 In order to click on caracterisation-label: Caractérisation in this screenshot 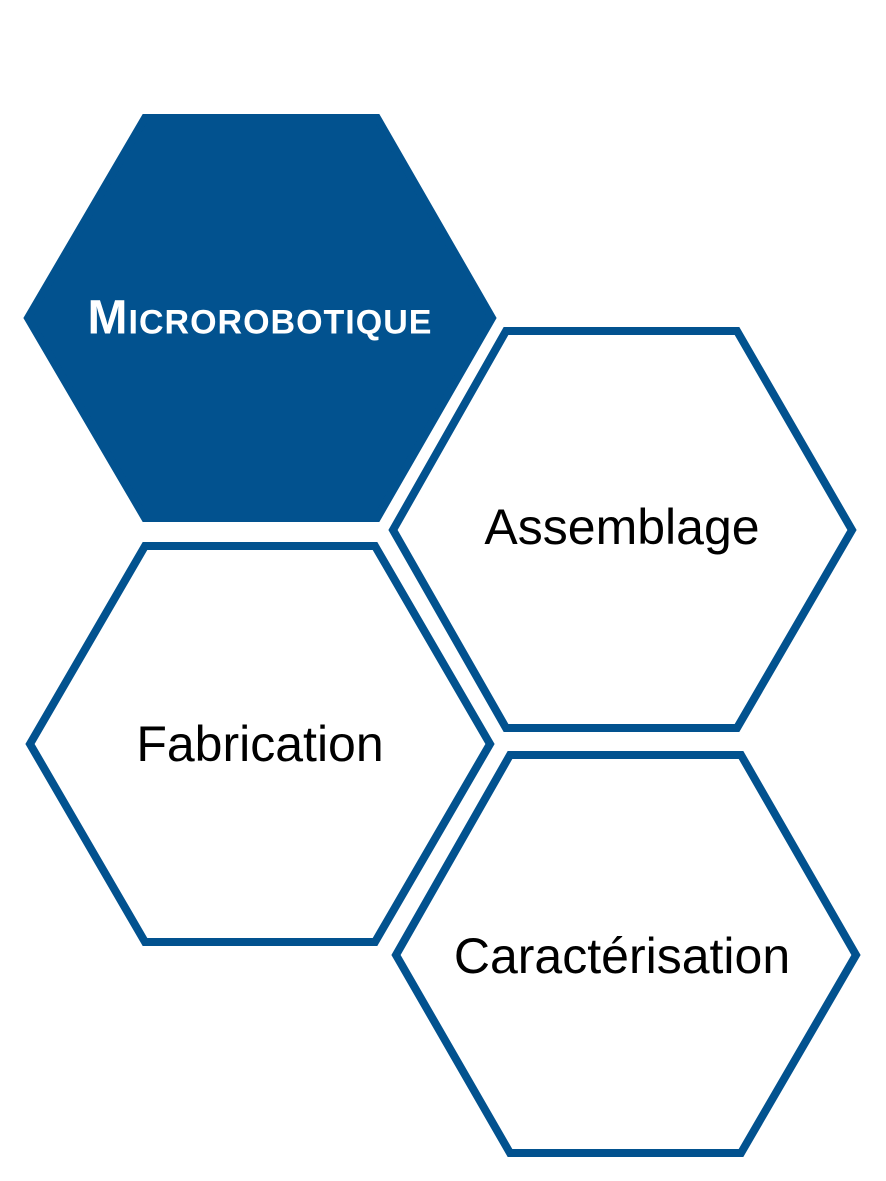, I will do `click(622, 956)`.